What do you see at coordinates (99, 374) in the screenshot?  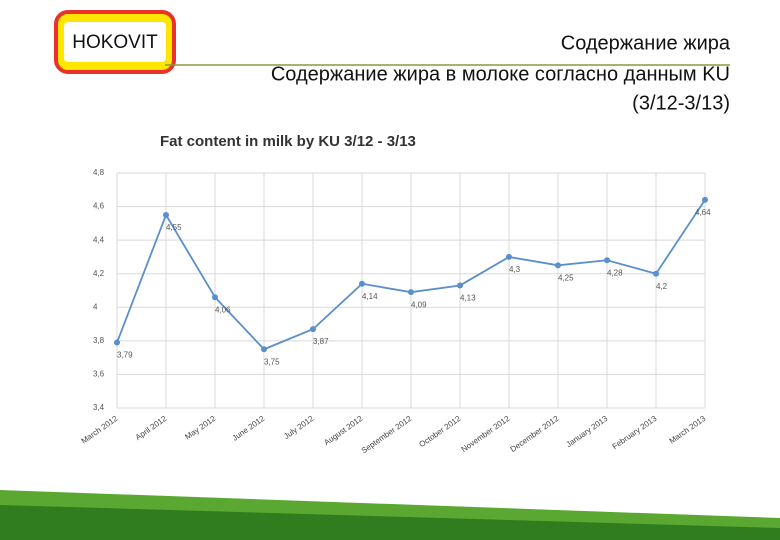 I see `y-tick-label: 3,6` at bounding box center [99, 374].